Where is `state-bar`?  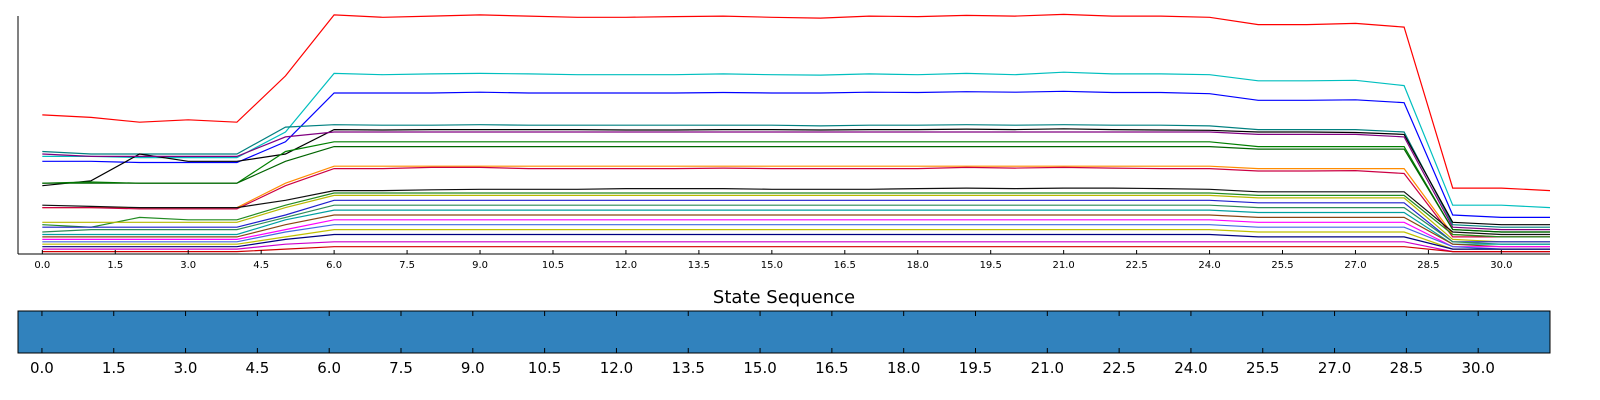 state-bar is located at coordinates (784, 332).